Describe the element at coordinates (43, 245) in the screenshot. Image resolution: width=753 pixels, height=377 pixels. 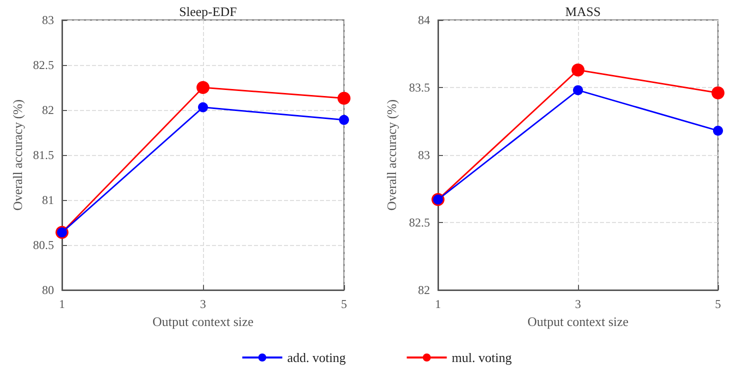
I see `y-tick-label: 80.5` at that location.